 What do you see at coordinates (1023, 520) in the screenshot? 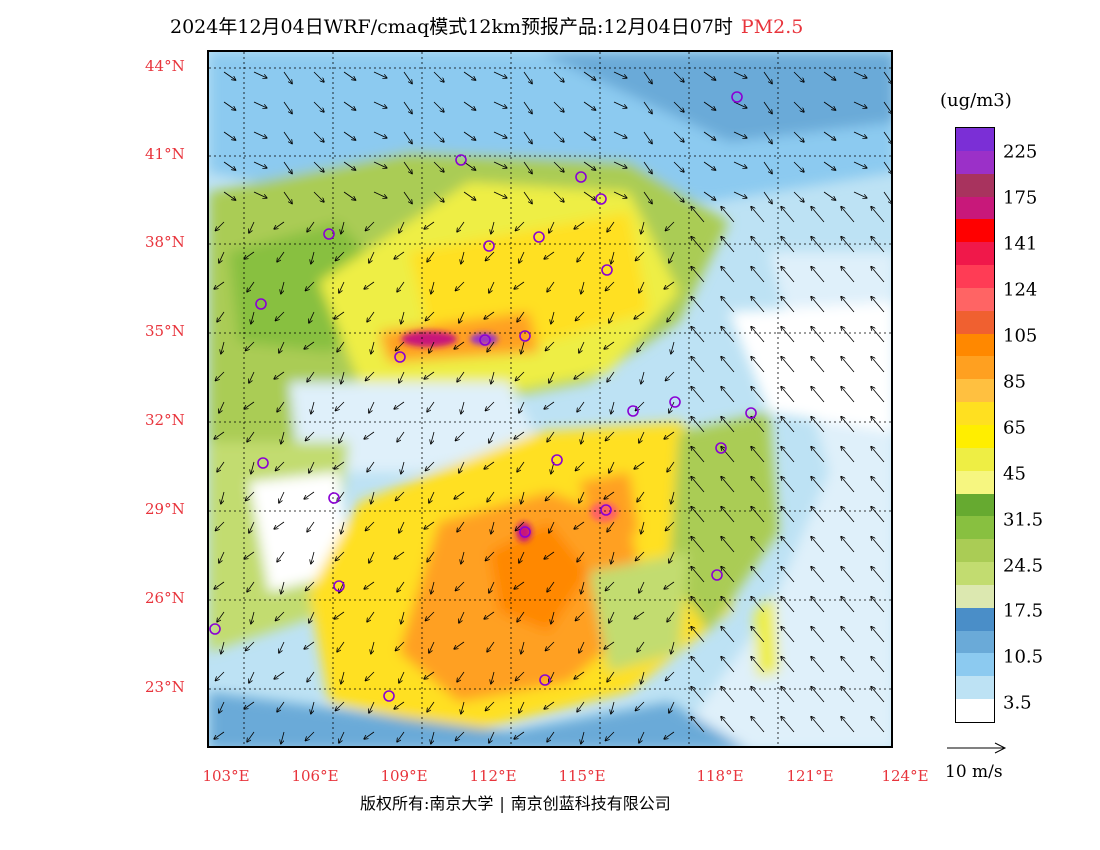
I see `colorbar-label: 31.5` at bounding box center [1023, 520].